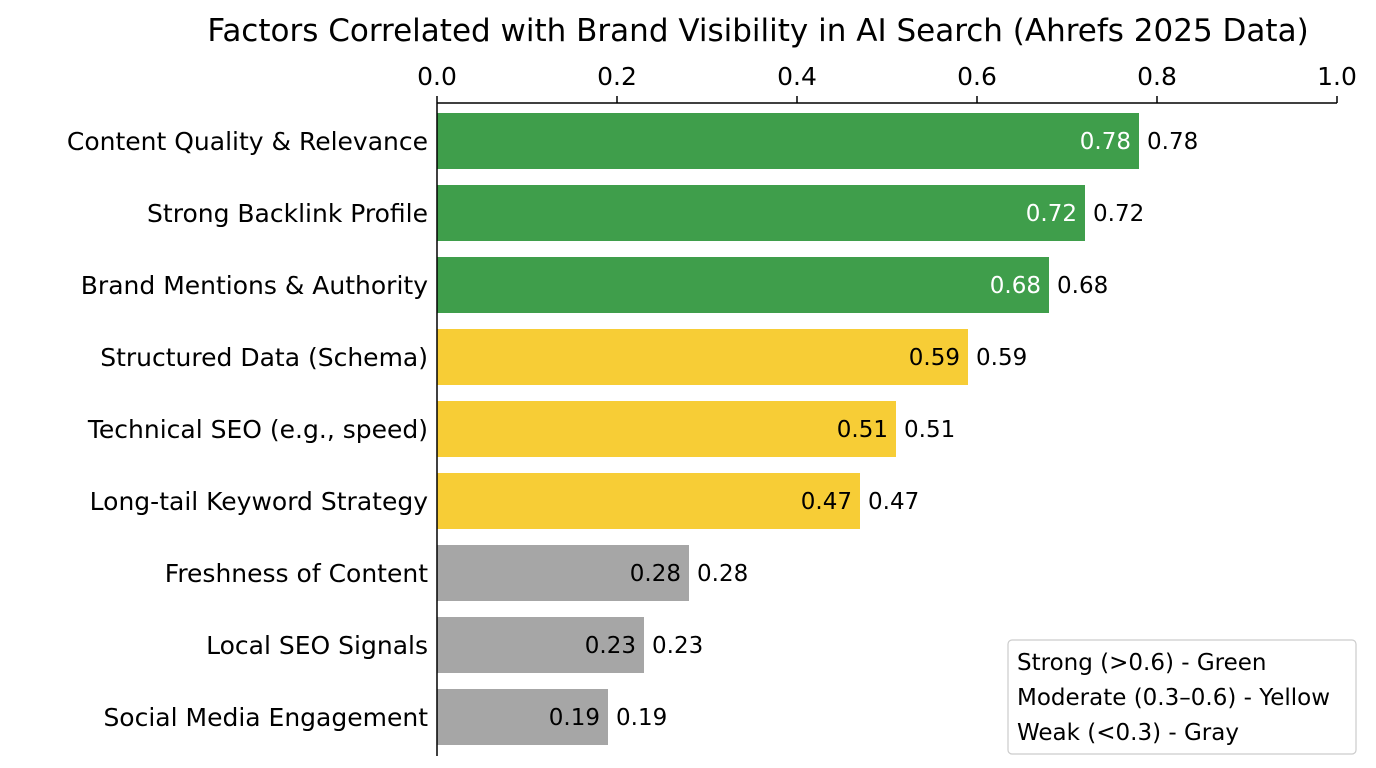 The height and width of the screenshot is (768, 1376). What do you see at coordinates (641, 718) in the screenshot?
I see `bar-value-label: 0.19` at bounding box center [641, 718].